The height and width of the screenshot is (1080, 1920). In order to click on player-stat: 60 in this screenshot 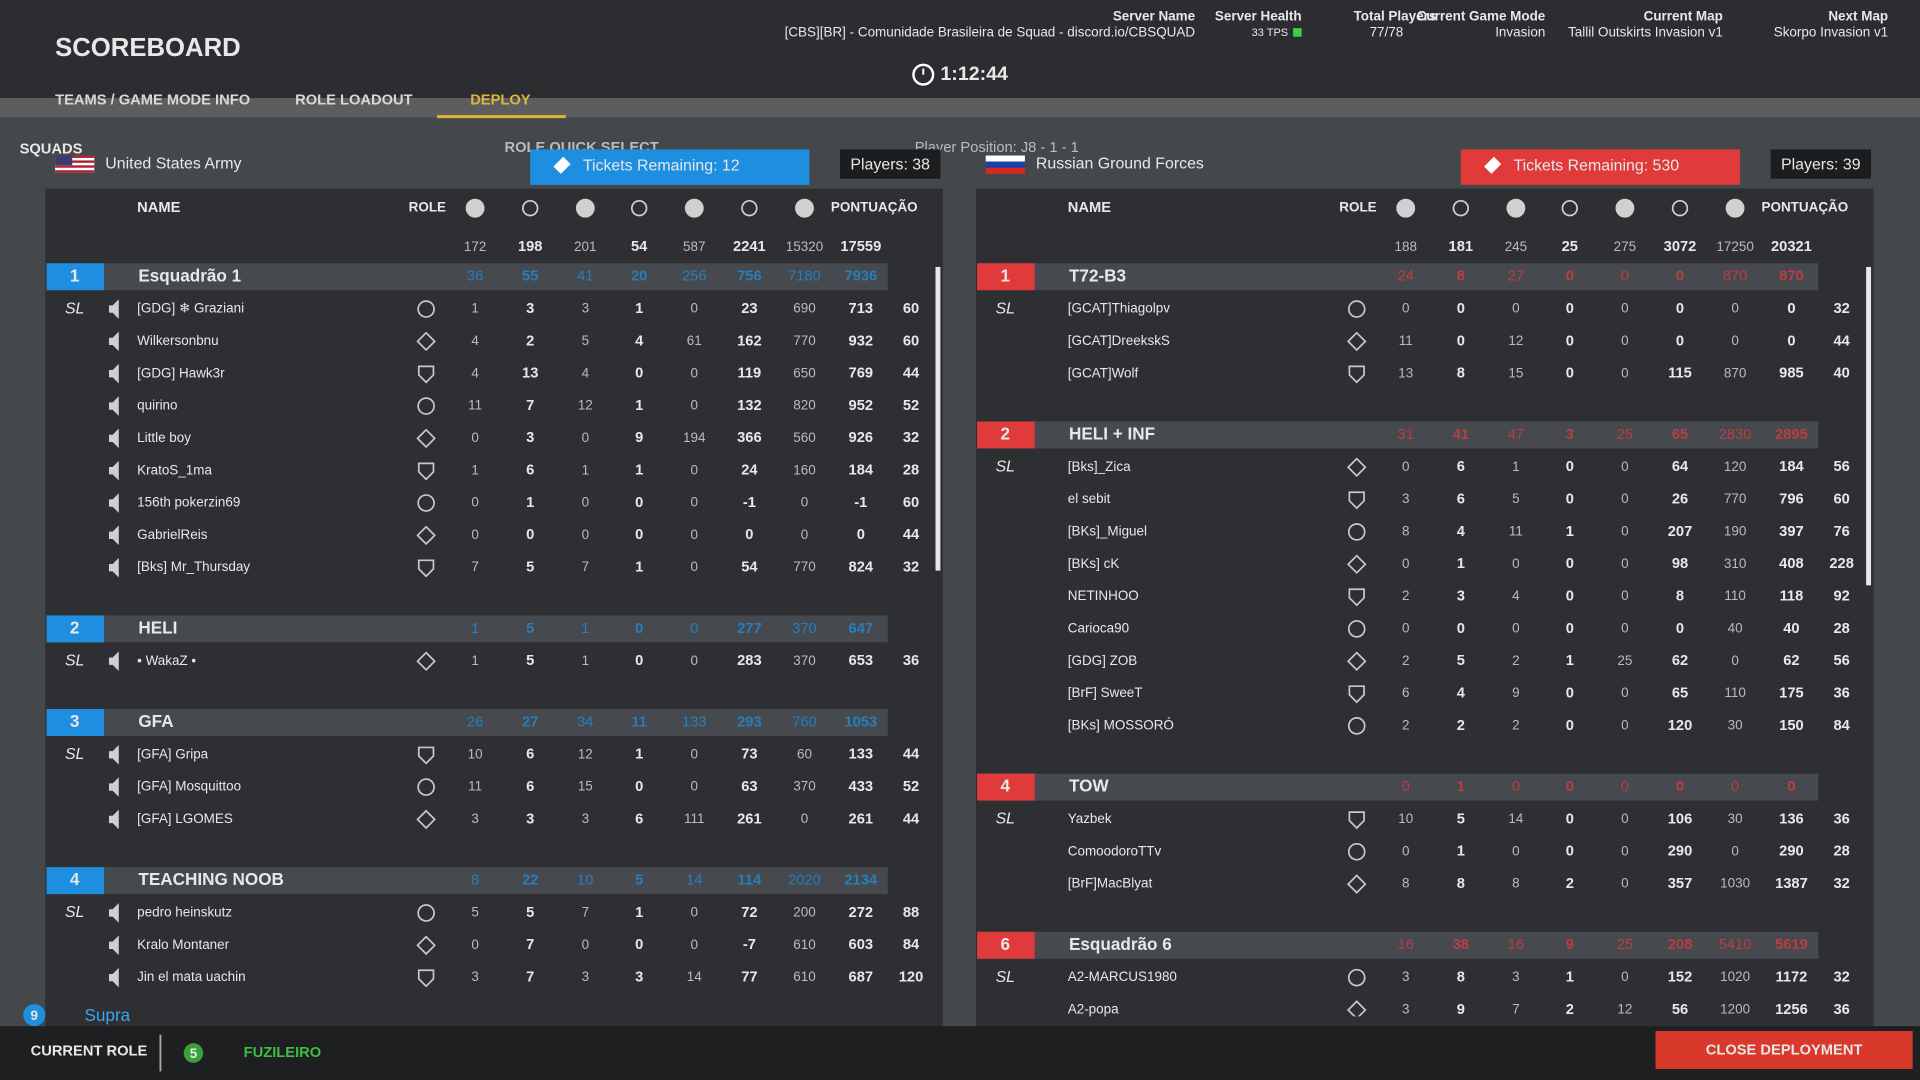, I will do `click(911, 503)`.